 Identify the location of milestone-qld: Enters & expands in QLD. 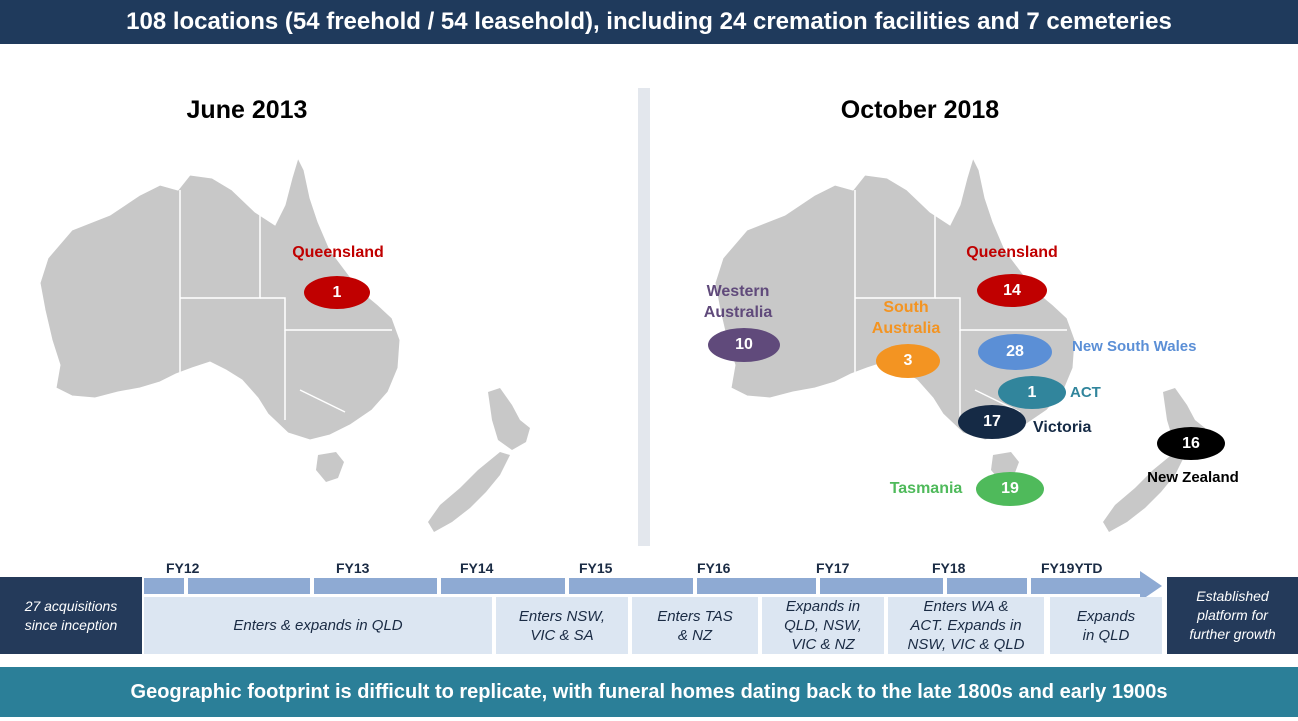
(318, 625).